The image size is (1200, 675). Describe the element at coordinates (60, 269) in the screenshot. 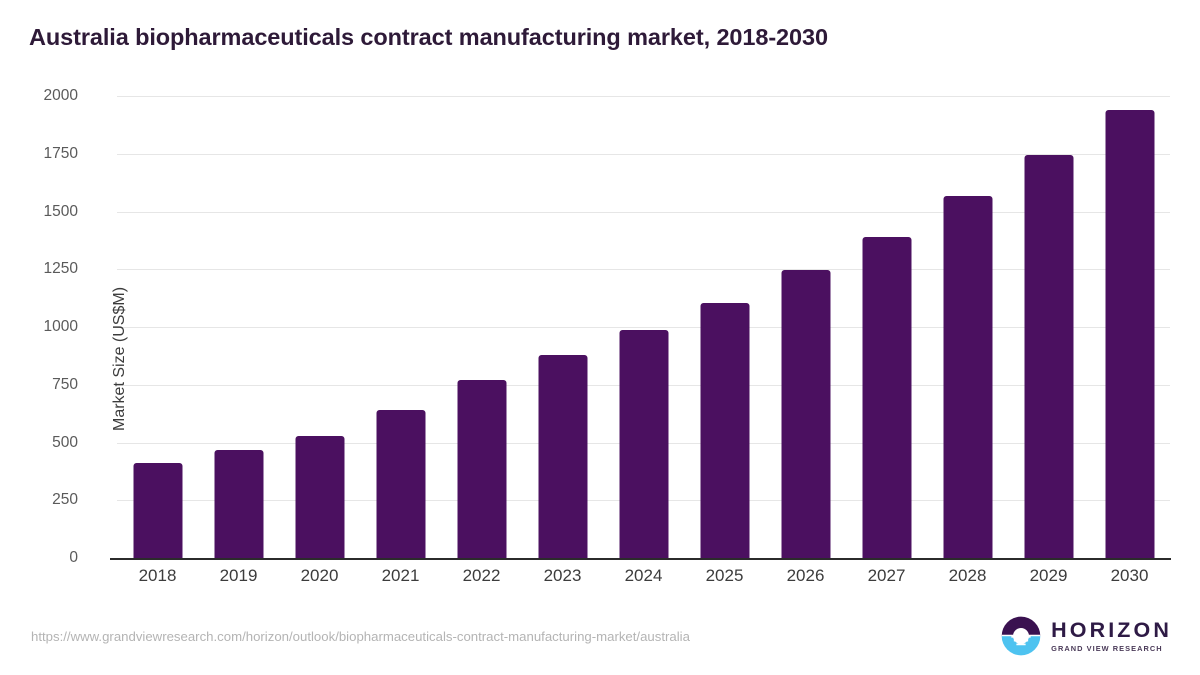

I see `y-axis-tick-label: 1250` at that location.